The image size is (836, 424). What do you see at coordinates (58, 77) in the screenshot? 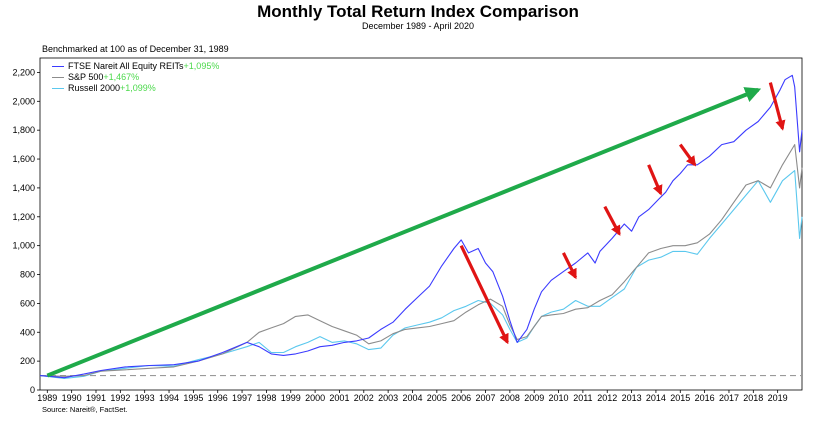
I see `legend-swatch-sp500` at bounding box center [58, 77].